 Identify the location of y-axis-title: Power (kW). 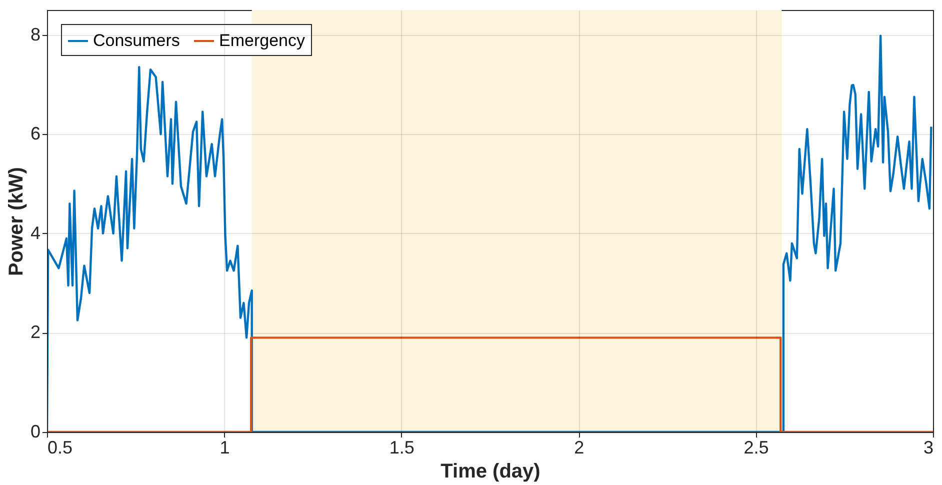
(16, 221).